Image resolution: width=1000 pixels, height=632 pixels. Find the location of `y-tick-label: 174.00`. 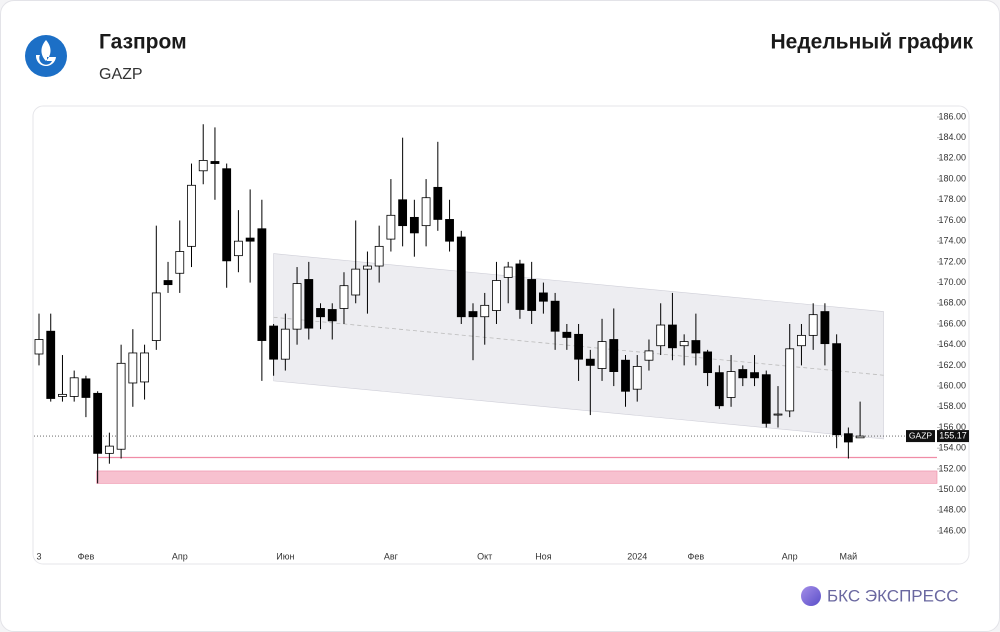

y-tick-label: 174.00 is located at coordinates (952, 241).